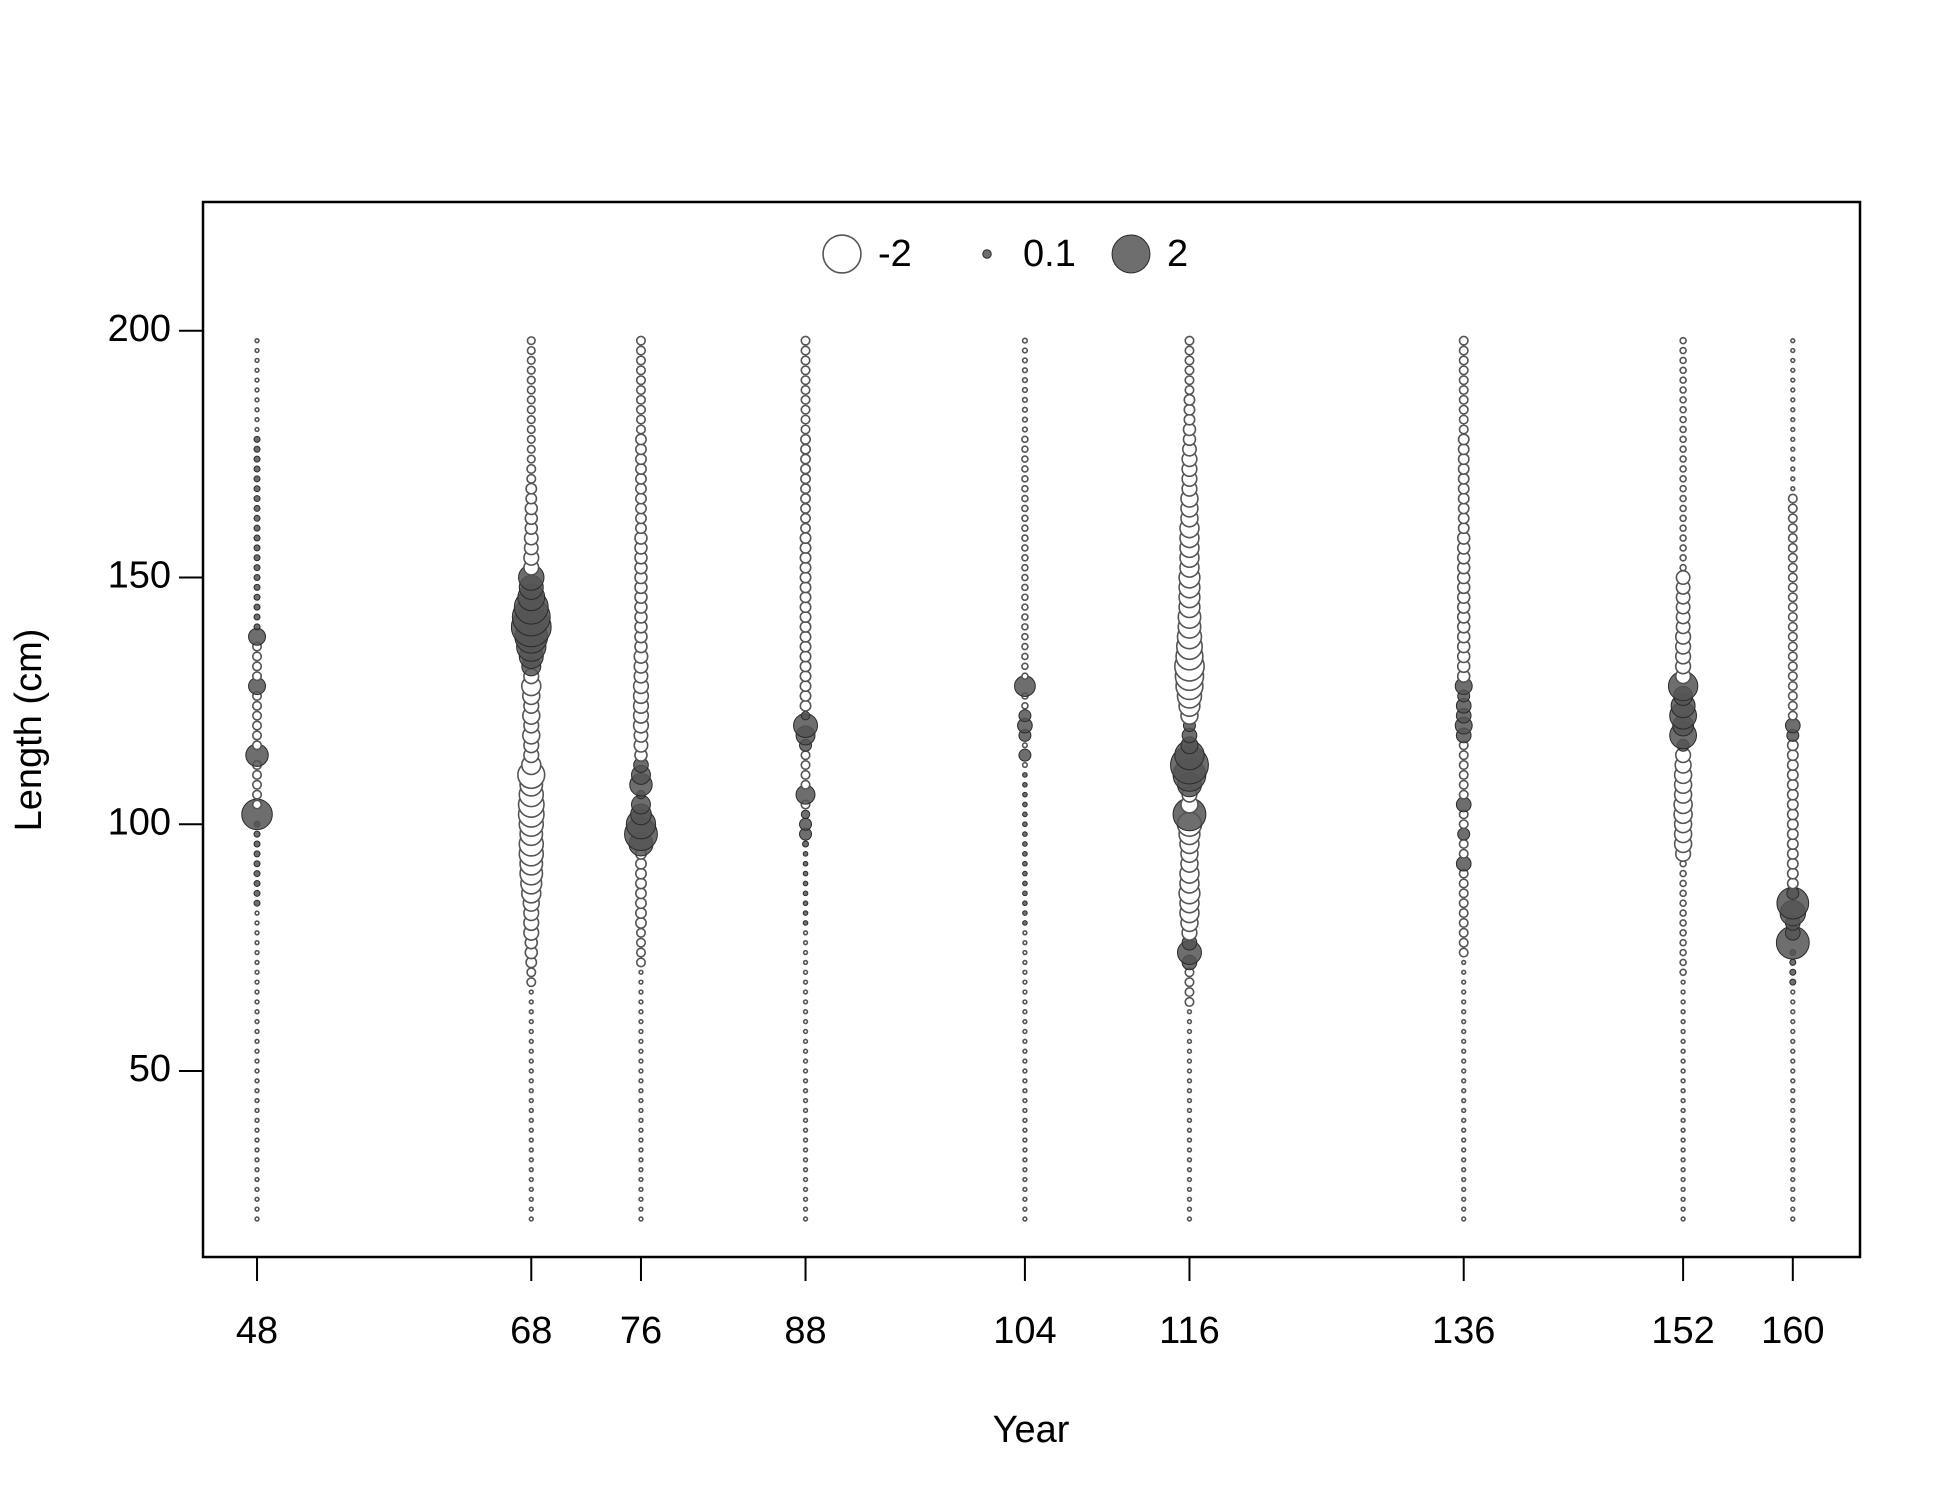 The height and width of the screenshot is (1500, 1950). Describe the element at coordinates (531, 1331) in the screenshot. I see `x-tick-label: 68` at that location.